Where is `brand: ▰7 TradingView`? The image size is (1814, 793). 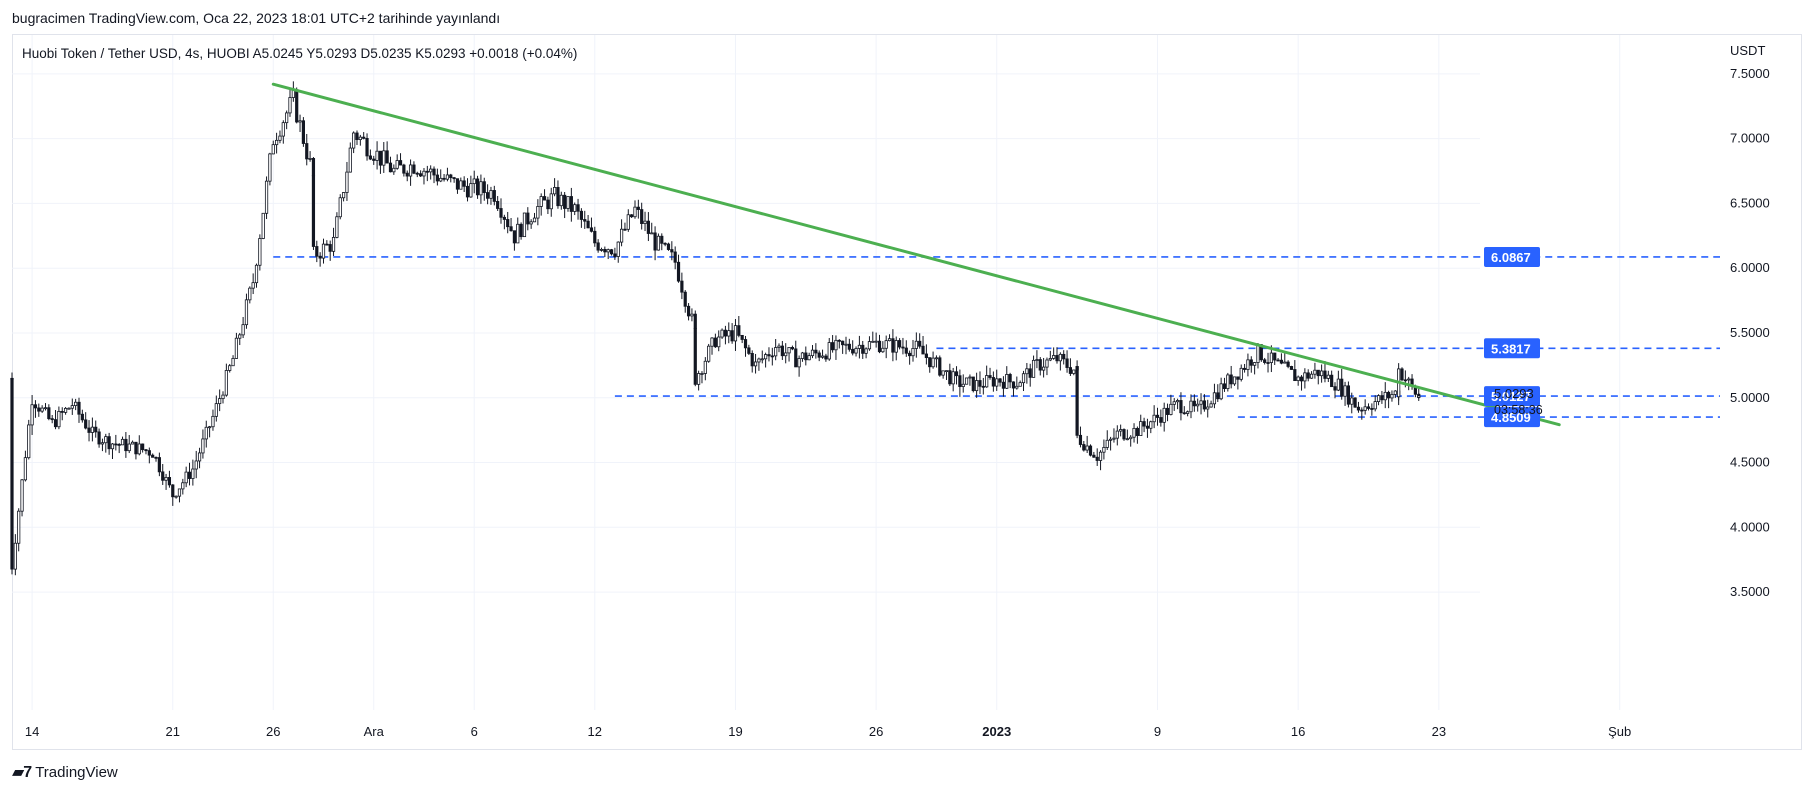 brand: ▰7 TradingView is located at coordinates (65, 772).